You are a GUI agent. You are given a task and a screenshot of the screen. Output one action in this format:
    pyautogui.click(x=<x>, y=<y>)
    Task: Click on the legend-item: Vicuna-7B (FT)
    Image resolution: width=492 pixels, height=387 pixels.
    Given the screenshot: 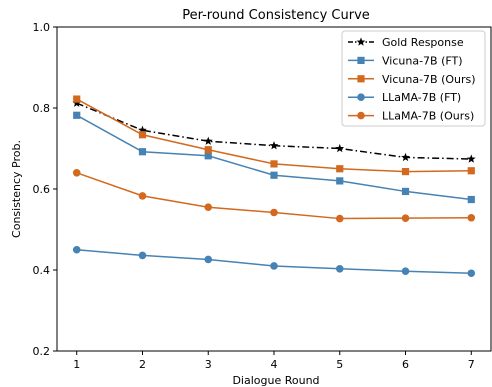 What is the action you would take?
    pyautogui.click(x=405, y=60)
    